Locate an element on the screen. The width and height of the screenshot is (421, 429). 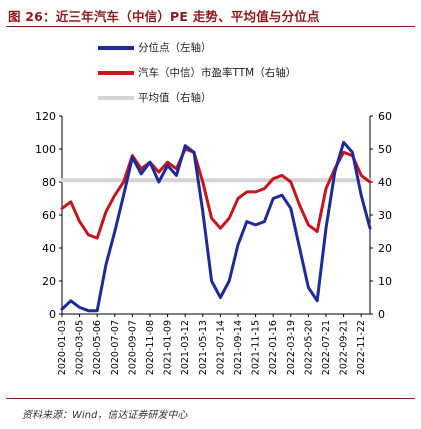
left-axis-tick-label: 60 is located at coordinates (49, 215).